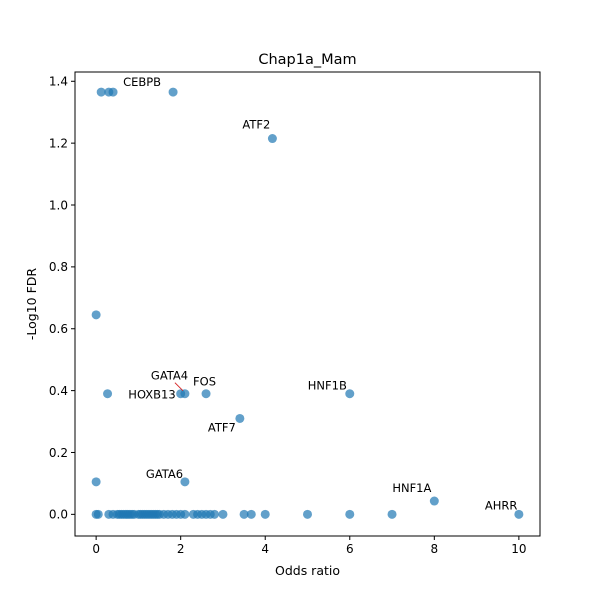 The height and width of the screenshot is (600, 600). What do you see at coordinates (327, 386) in the screenshot?
I see `annotation-hnf1b: HNF1B` at bounding box center [327, 386].